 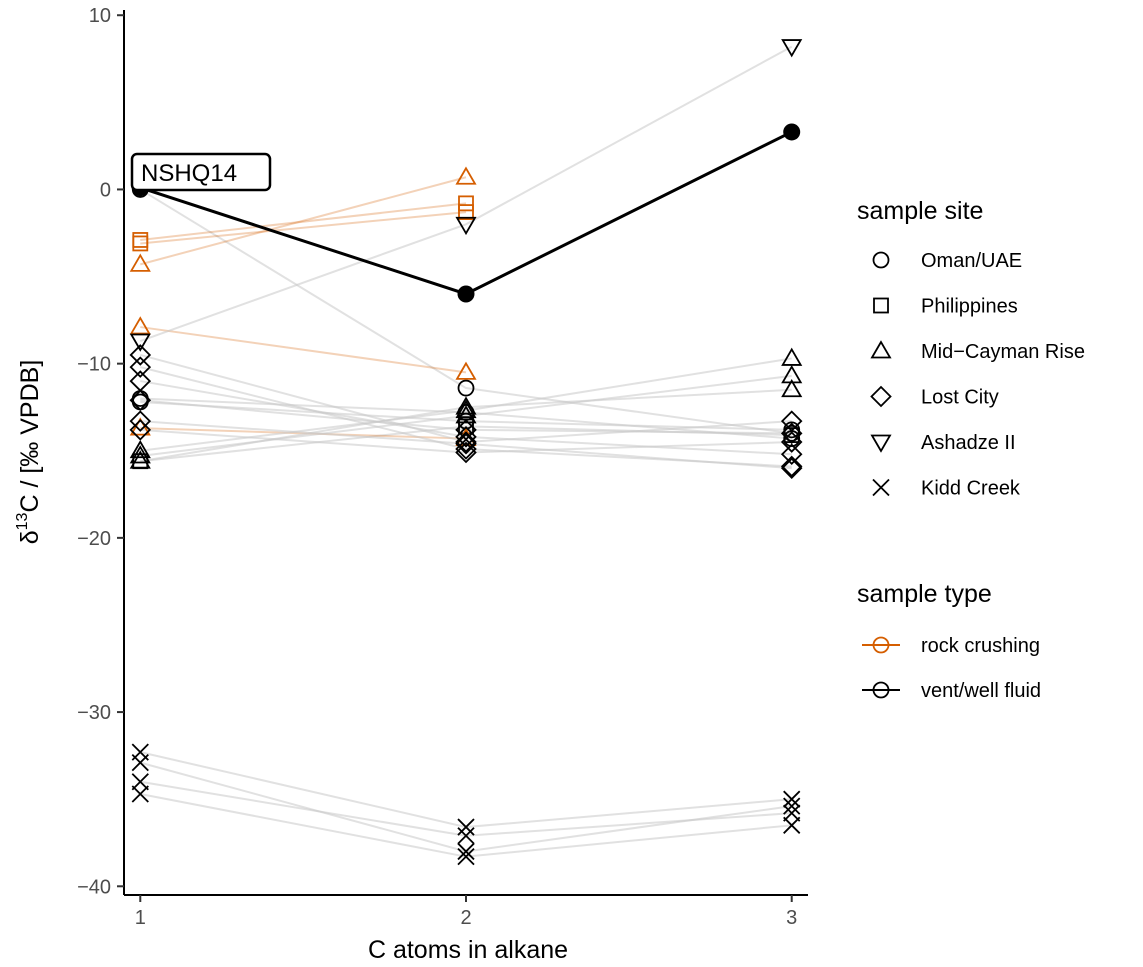 I want to click on x-axis-title: C atoms in alkane, so click(x=468, y=950).